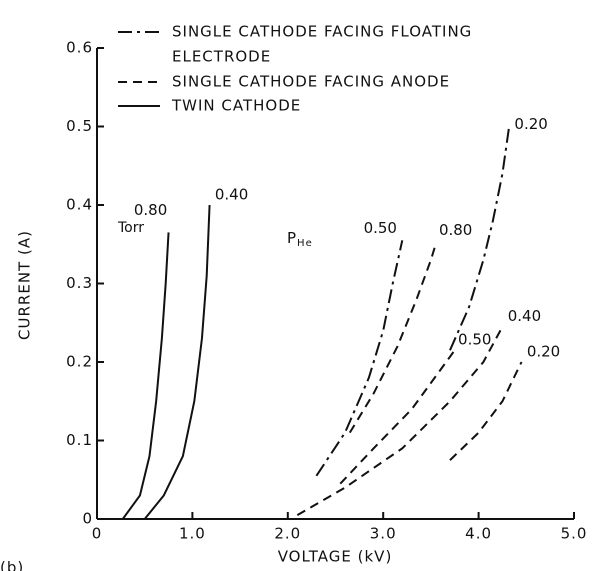  What do you see at coordinates (335, 557) in the screenshot?
I see `x-axis-label: VOLTAGE (kV)` at bounding box center [335, 557].